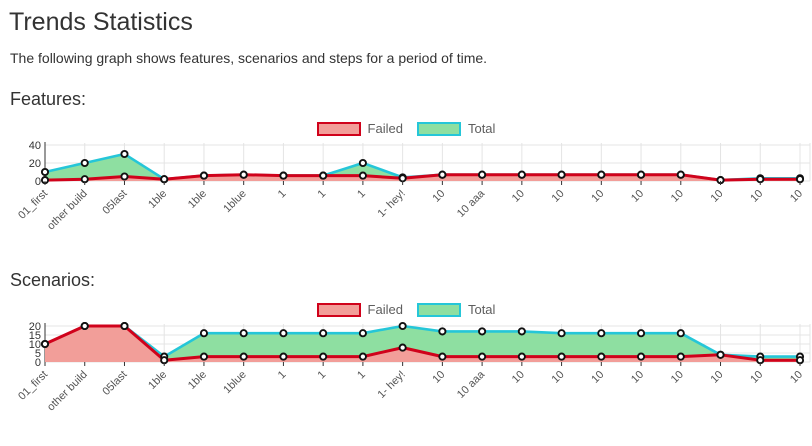  What do you see at coordinates (53, 280) in the screenshot?
I see `scenarios-heading: Scenarios:` at bounding box center [53, 280].